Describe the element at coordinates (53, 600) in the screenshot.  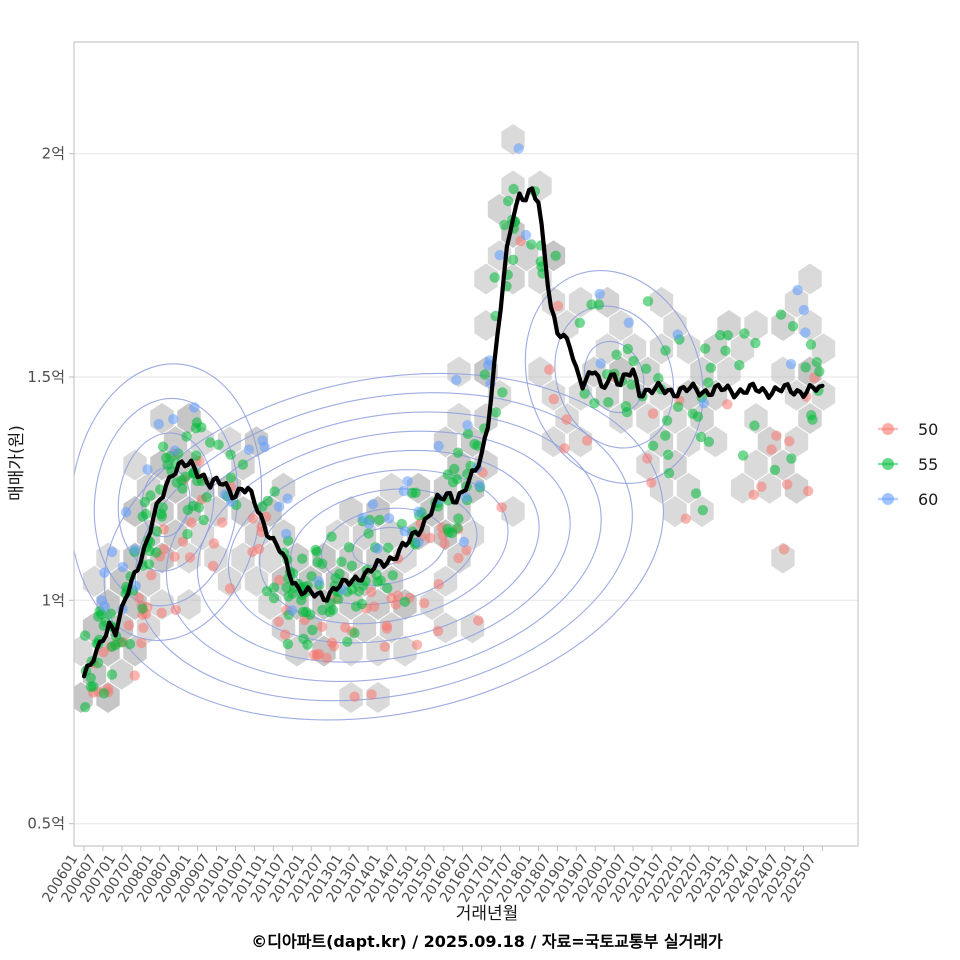
I see `y-axis-tick-label-1: 1억` at that location.